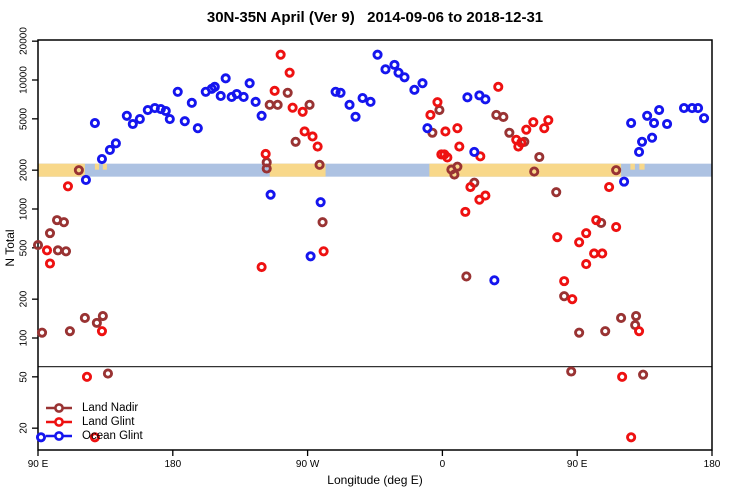 This screenshot has width=750, height=500. Describe the element at coordinates (59, 436) in the screenshot. I see `ocean-glint-symbol-icon` at that location.